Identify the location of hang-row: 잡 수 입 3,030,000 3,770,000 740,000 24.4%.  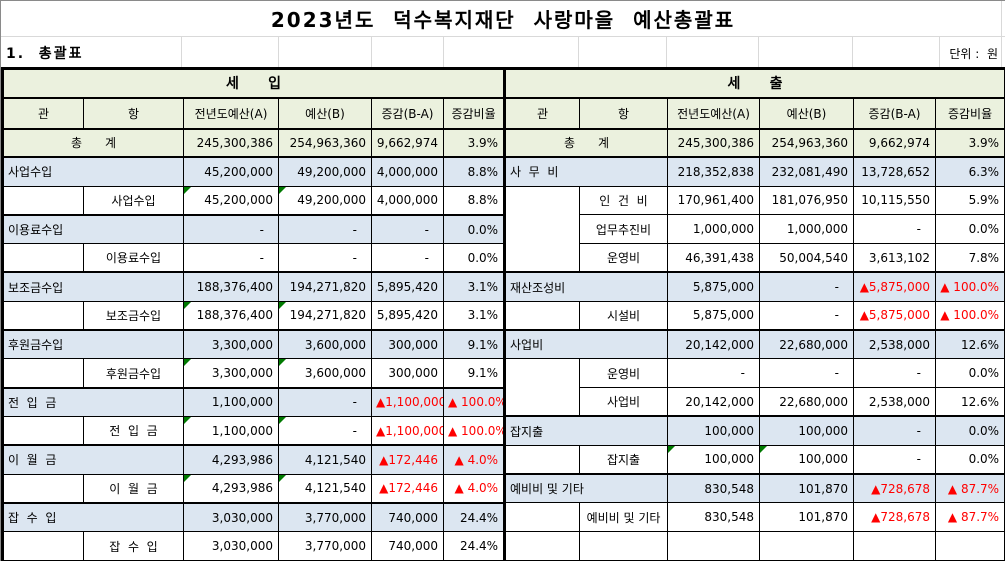
(254, 546).